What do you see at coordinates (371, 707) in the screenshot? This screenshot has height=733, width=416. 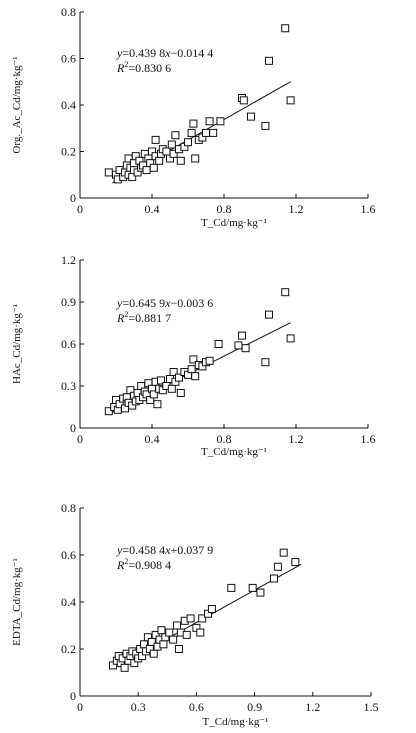 I see `x-tick-label: 1.5` at bounding box center [371, 707].